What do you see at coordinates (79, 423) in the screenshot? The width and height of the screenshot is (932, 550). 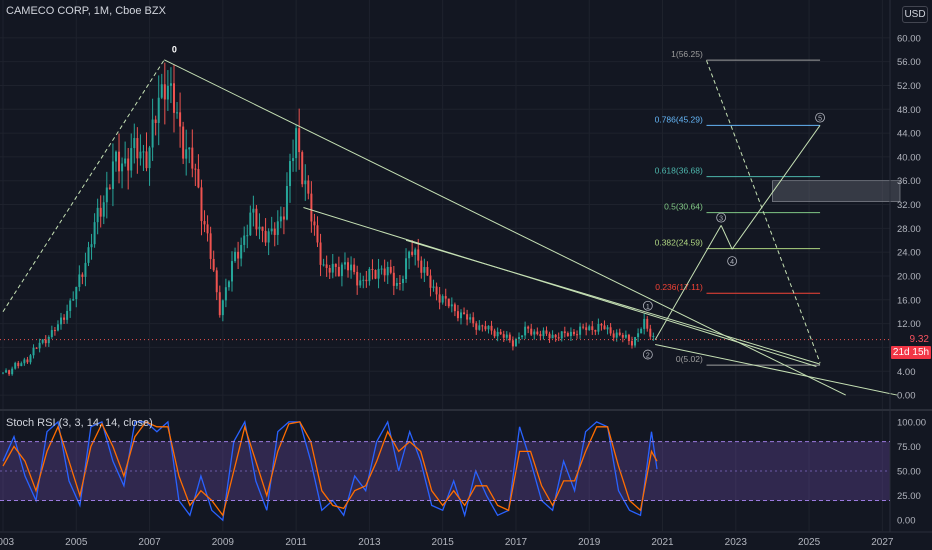 I see `stoch-rsi-title: Stoch RSI (3, 3, 14, 14, close)` at bounding box center [79, 423].